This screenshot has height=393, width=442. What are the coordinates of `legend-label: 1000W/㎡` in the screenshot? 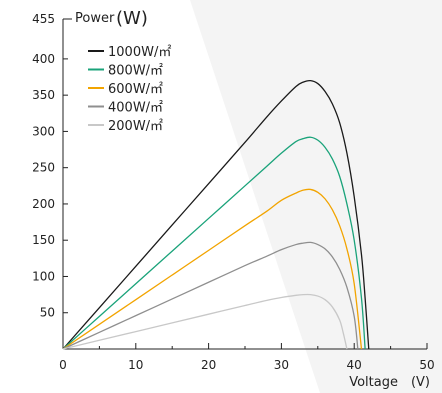 It's located at (139, 52).